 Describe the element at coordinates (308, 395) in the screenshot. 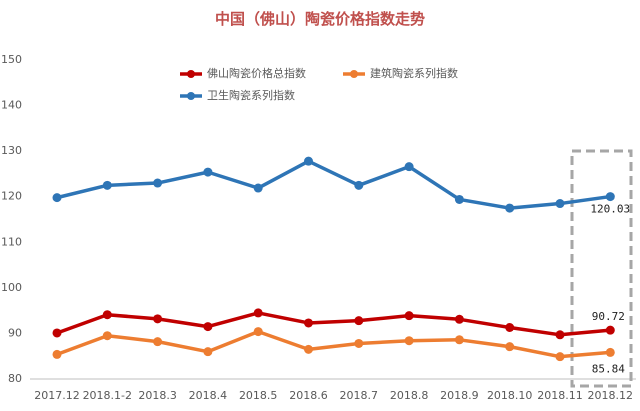

I see `x-tick-label: 2018.6` at that location.